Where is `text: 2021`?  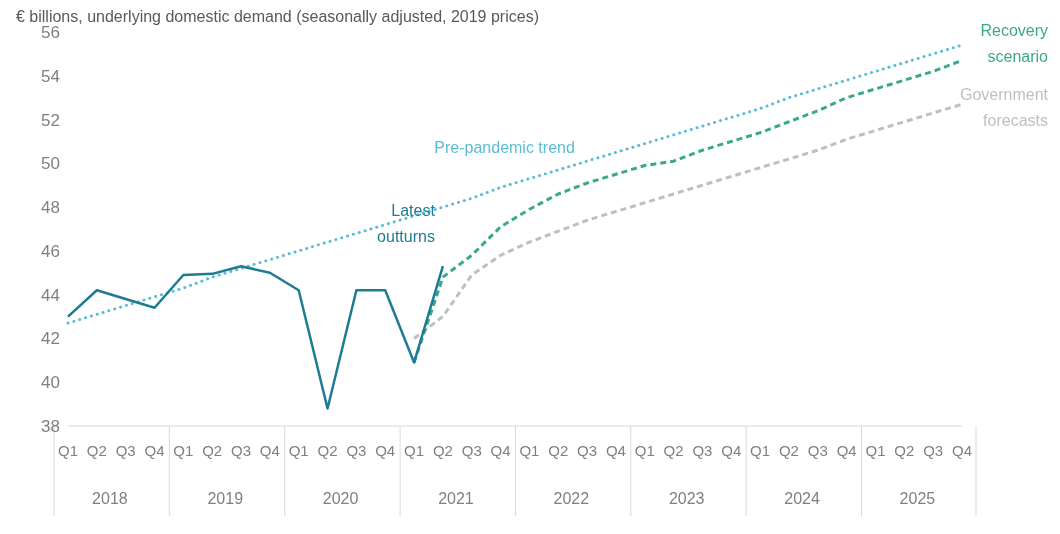 text: 2021 is located at coordinates (456, 498).